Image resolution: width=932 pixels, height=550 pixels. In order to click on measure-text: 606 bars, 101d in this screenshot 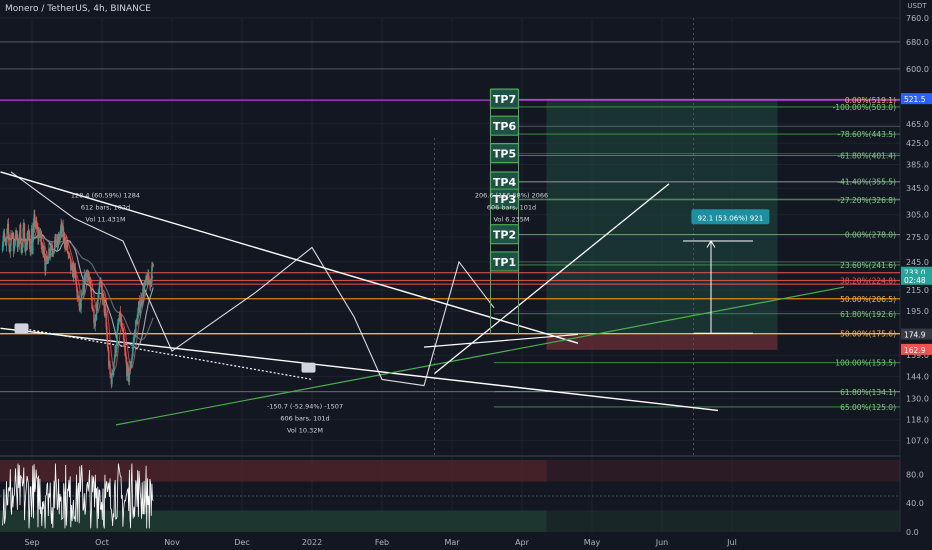, I will do `click(511, 208)`.